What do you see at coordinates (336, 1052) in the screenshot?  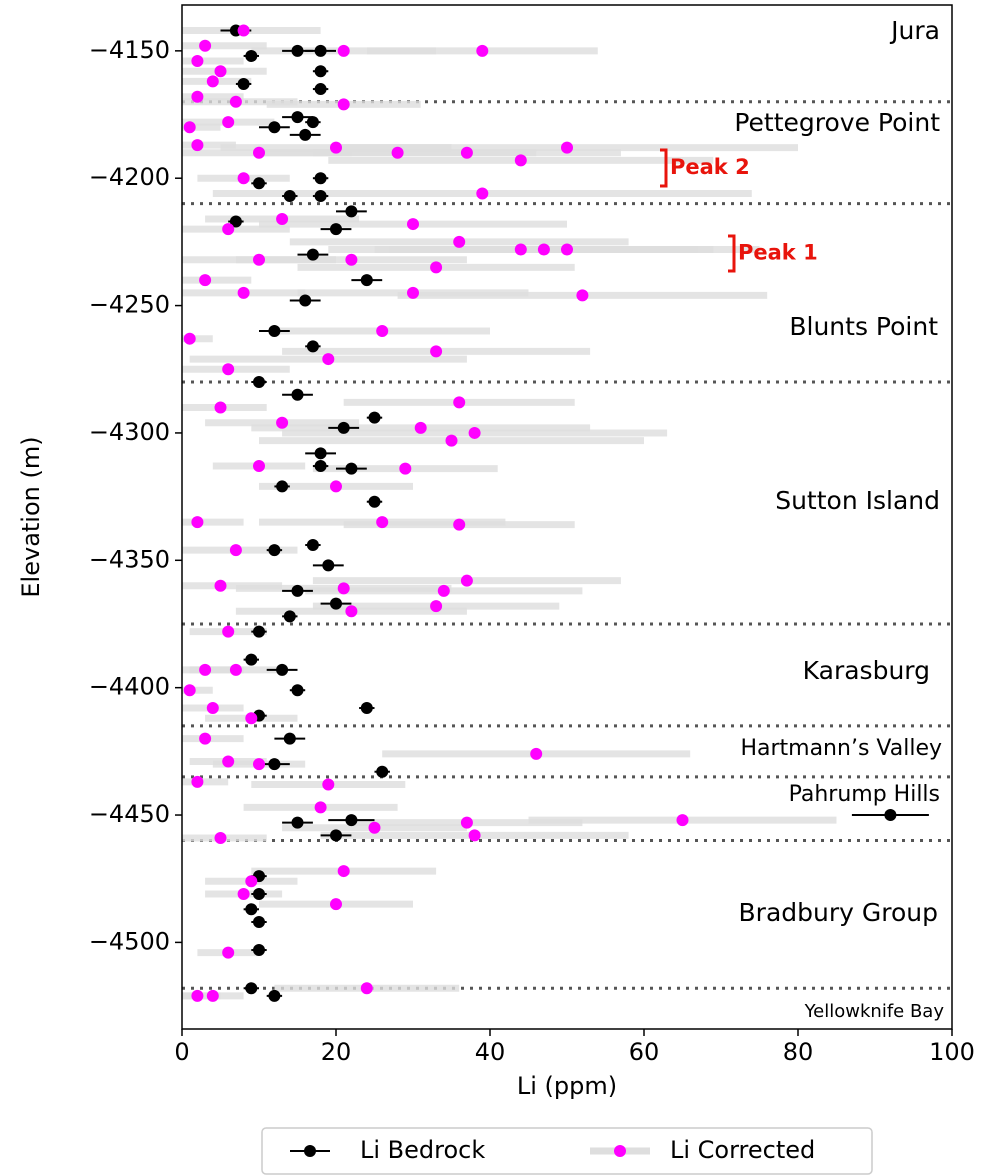 I see `x-tick-label: 20` at bounding box center [336, 1052].